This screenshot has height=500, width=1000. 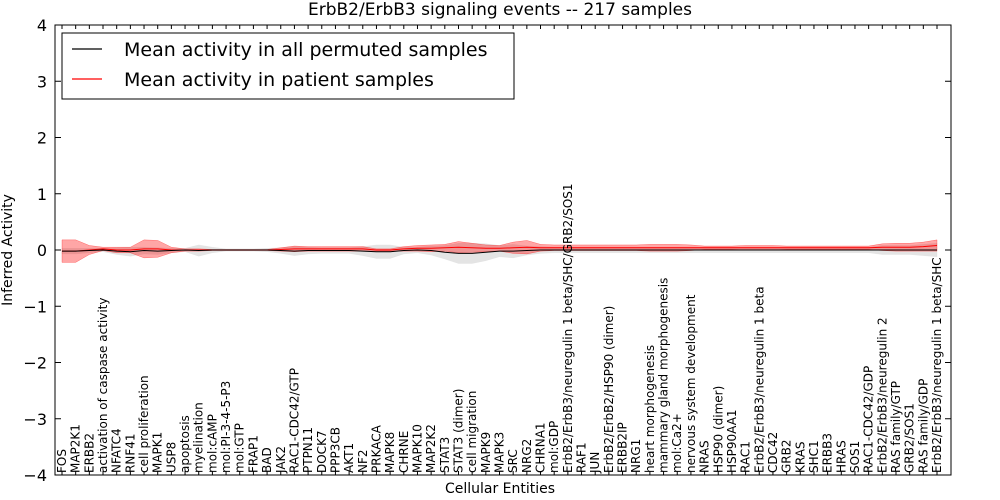 What do you see at coordinates (841, 456) in the screenshot?
I see `x-tick-label: HRAS` at bounding box center [841, 456].